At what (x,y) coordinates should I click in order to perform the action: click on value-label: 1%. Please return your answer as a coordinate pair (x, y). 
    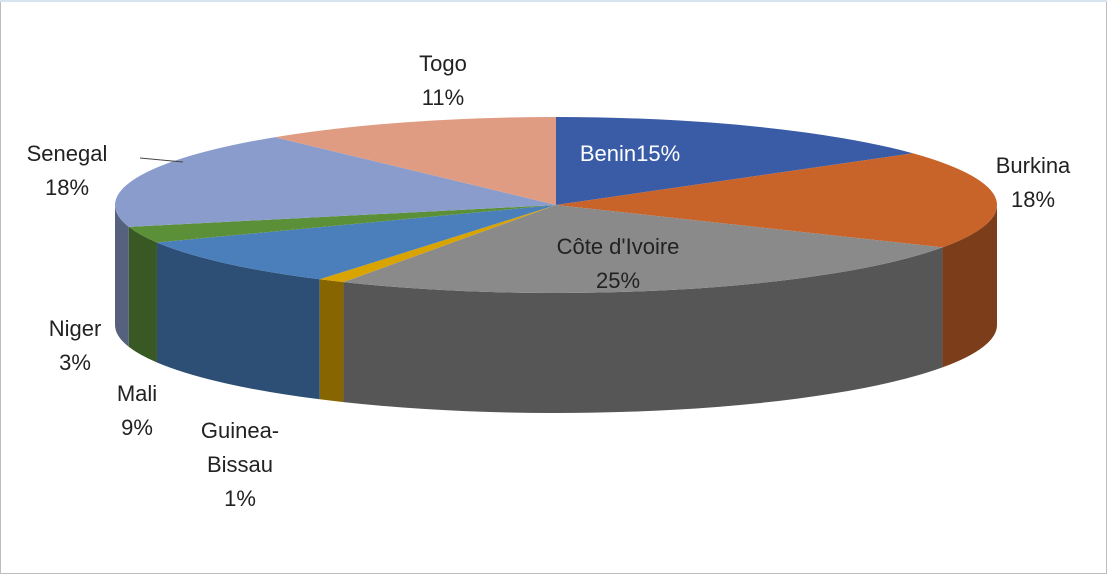
    Looking at the image, I should click on (240, 498).